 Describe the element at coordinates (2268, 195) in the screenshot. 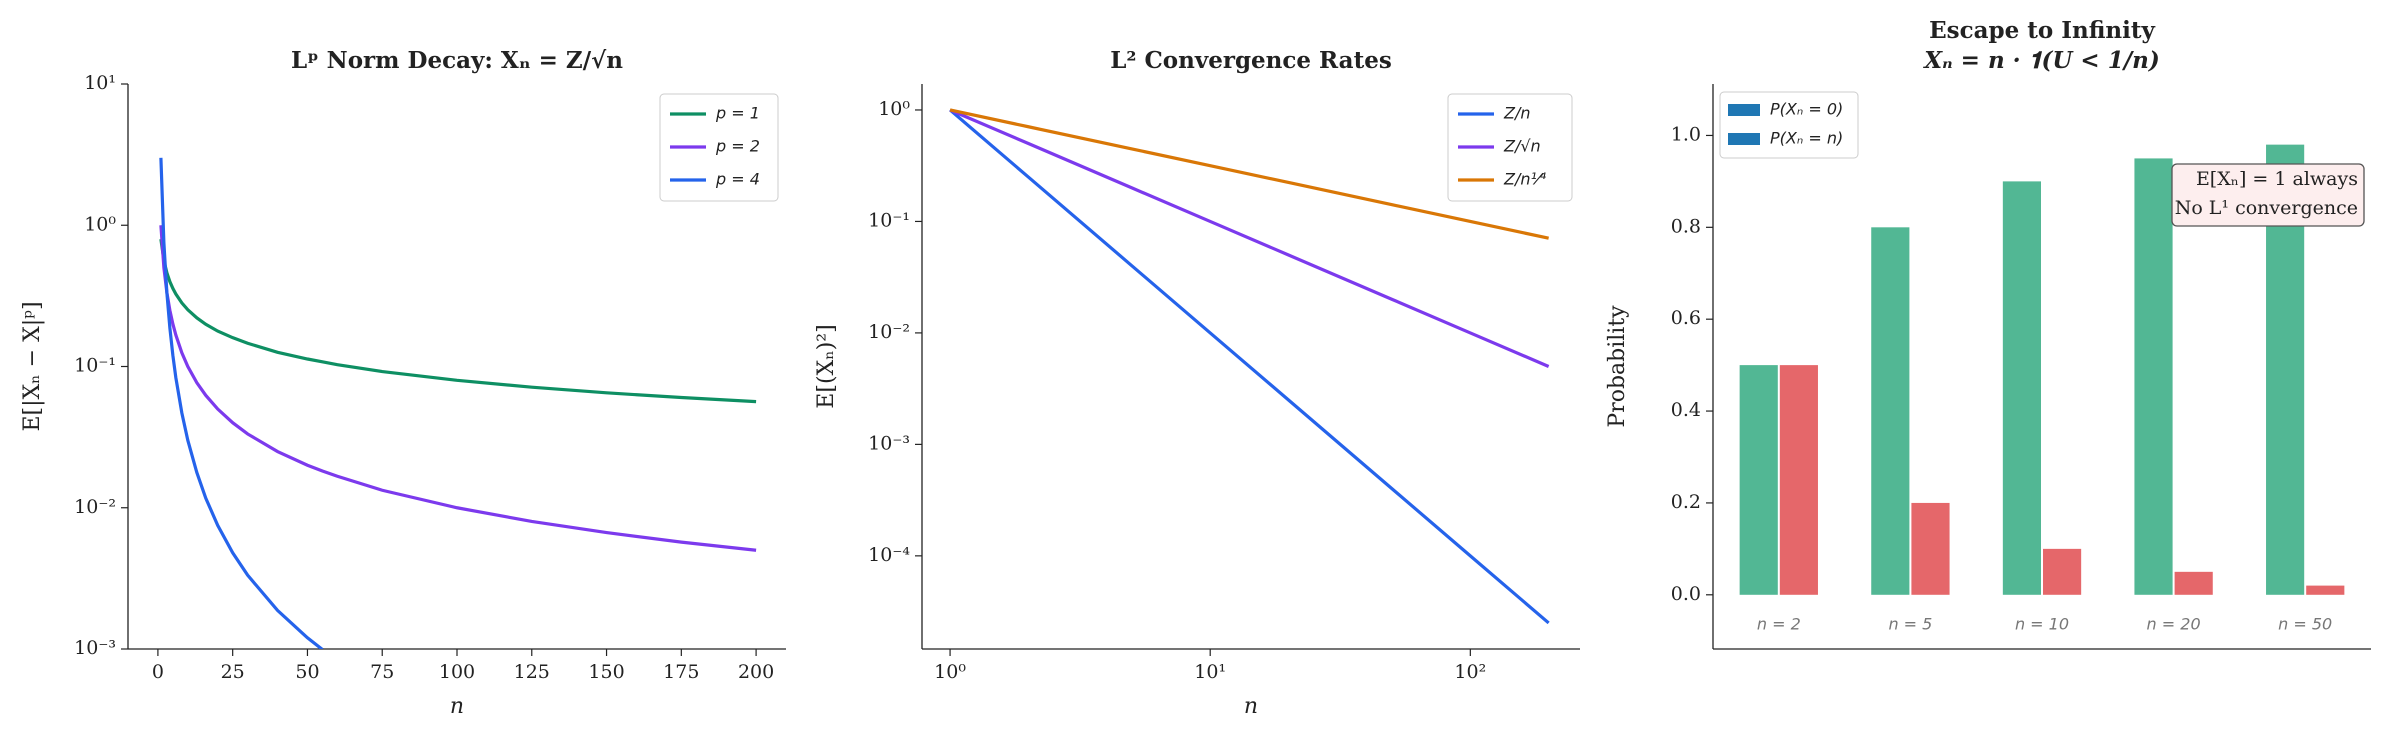

I see `annotation-box` at that location.